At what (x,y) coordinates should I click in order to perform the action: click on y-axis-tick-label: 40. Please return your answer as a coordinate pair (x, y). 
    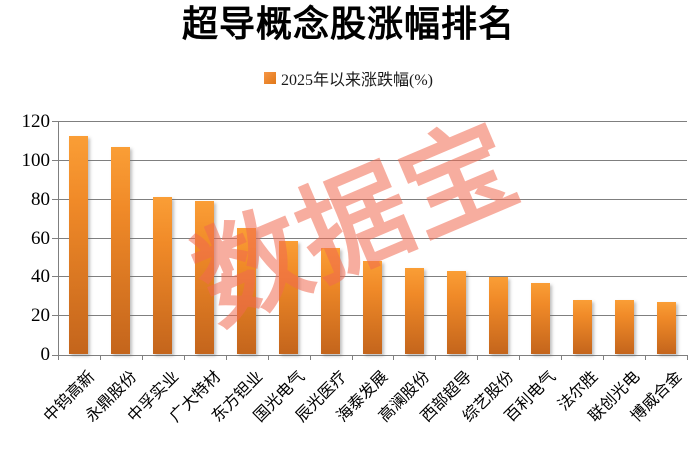
    Looking at the image, I should click on (40, 277).